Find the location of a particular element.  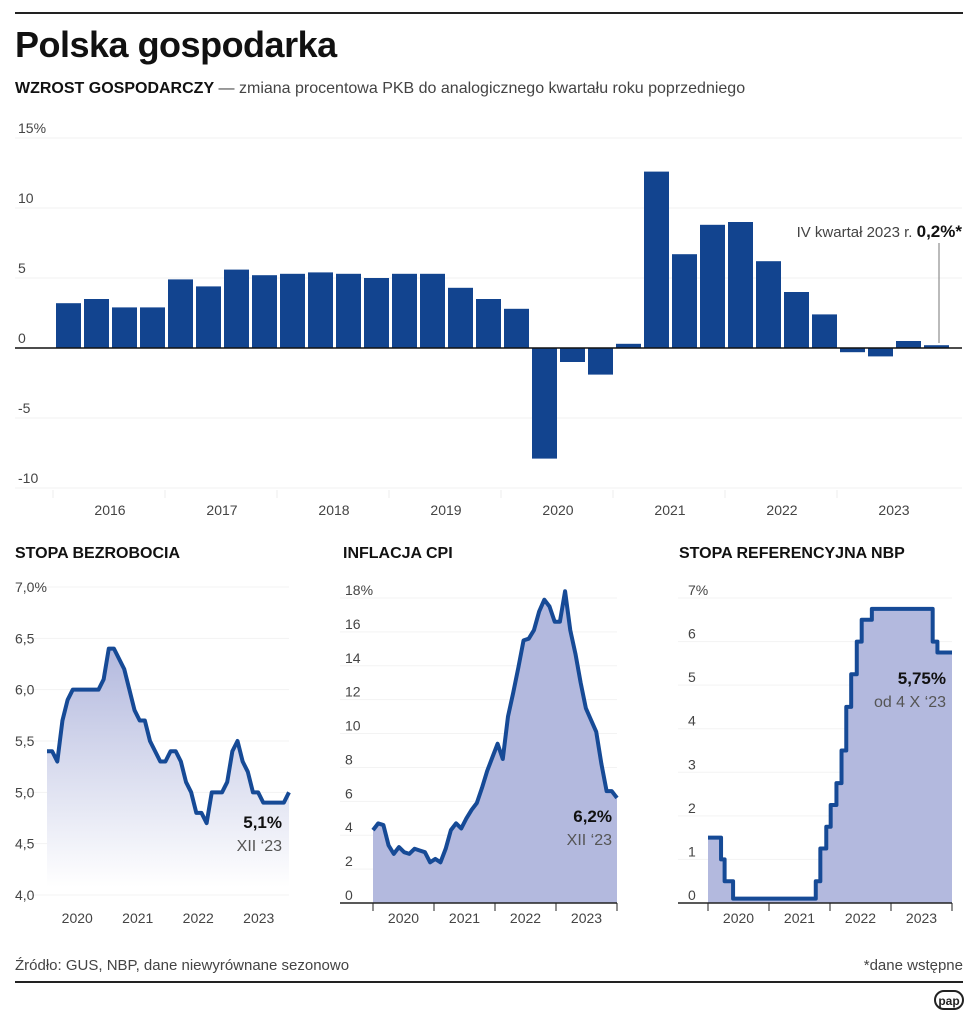

y-tick-label: 16 is located at coordinates (353, 624).